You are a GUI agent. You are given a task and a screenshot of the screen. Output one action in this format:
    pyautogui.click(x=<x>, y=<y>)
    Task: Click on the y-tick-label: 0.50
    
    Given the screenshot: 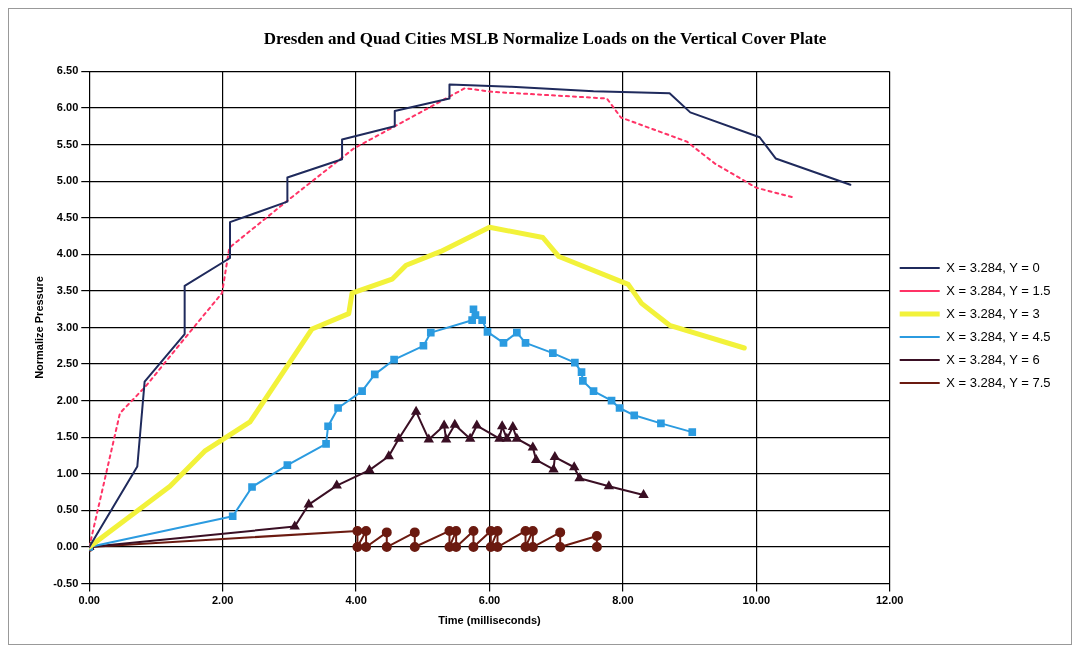 What is the action you would take?
    pyautogui.click(x=67, y=509)
    